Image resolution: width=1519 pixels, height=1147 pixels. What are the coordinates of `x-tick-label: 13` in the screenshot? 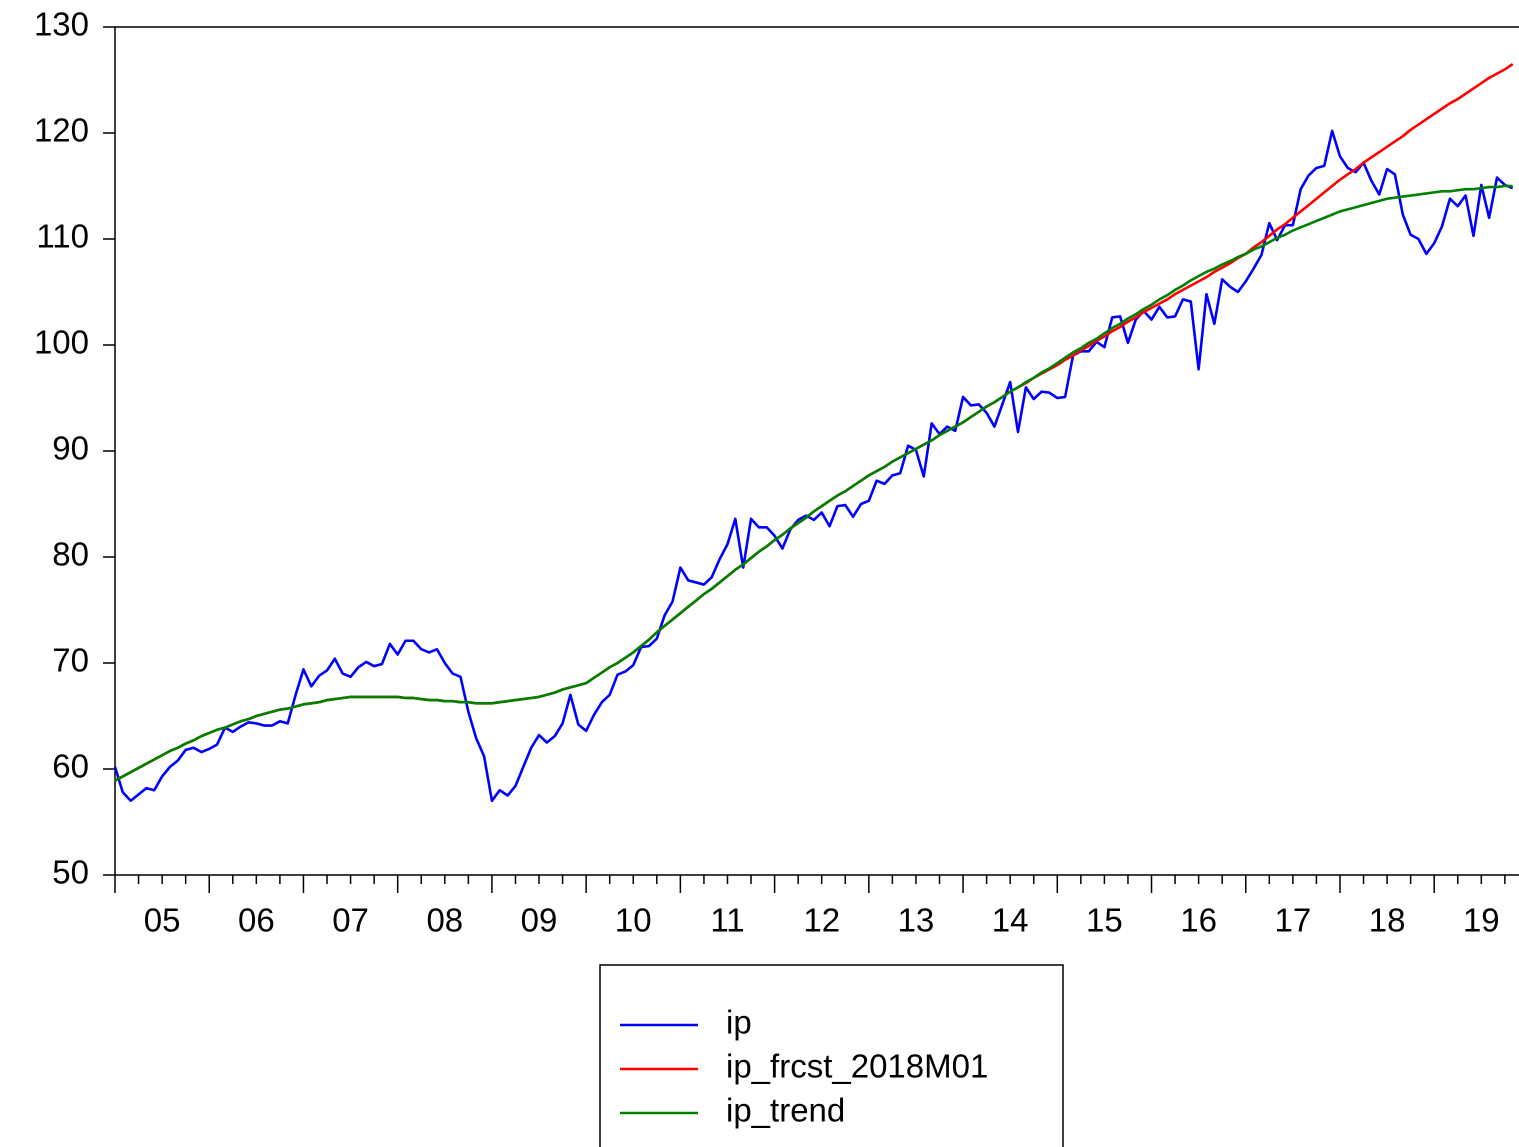 It's located at (916, 920).